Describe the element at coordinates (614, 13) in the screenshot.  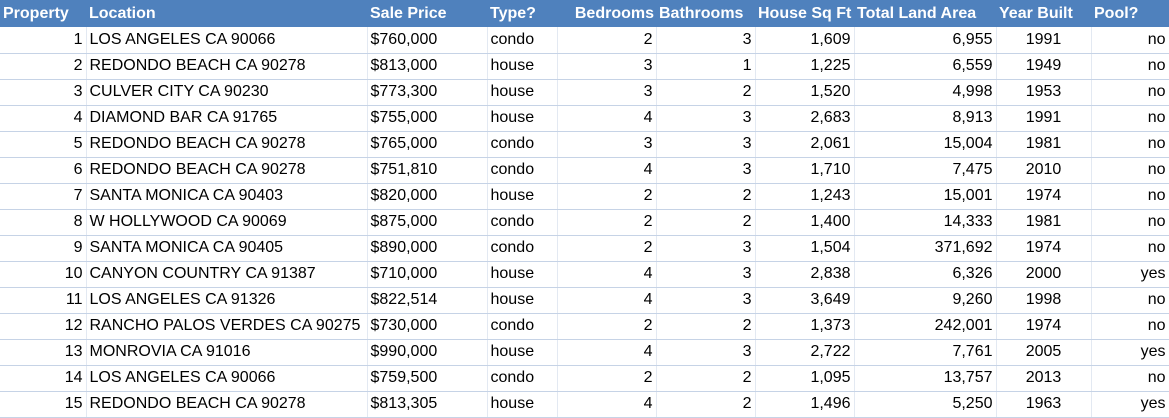
I see `header-bedrooms: Bedrooms` at that location.